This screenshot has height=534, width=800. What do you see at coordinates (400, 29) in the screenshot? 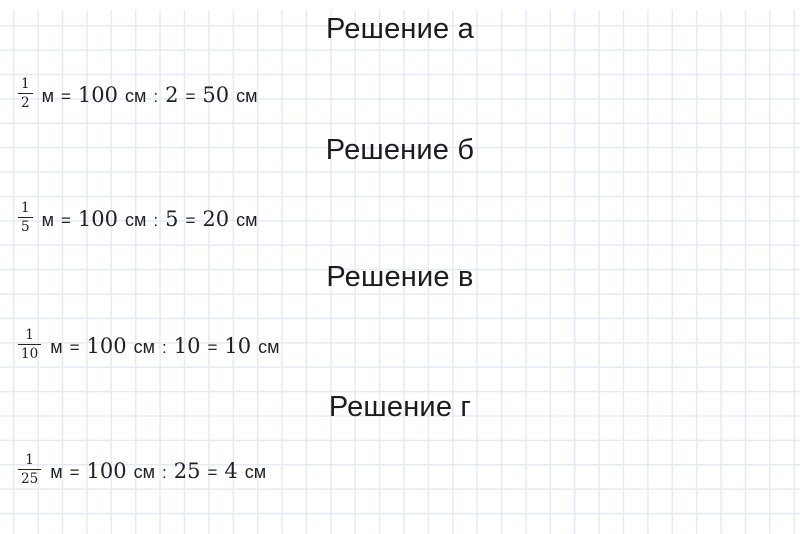
I see `solution-heading: Решение а` at bounding box center [400, 29].